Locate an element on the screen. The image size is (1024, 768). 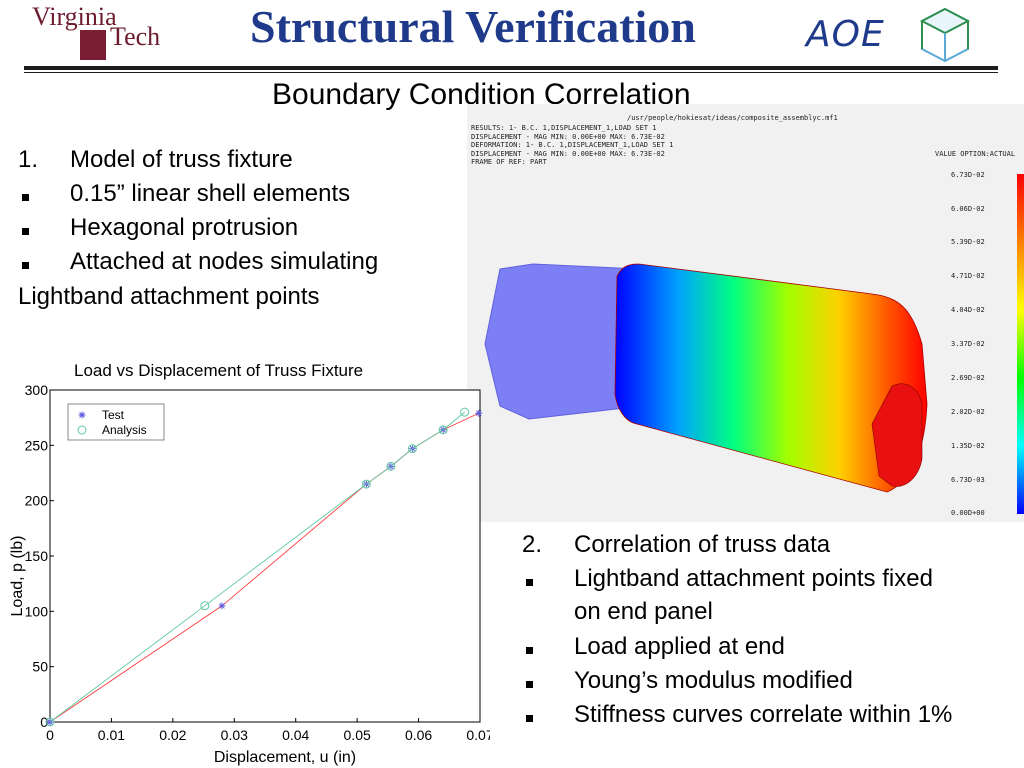
x-tick-label: 0.05 is located at coordinates (357, 735).